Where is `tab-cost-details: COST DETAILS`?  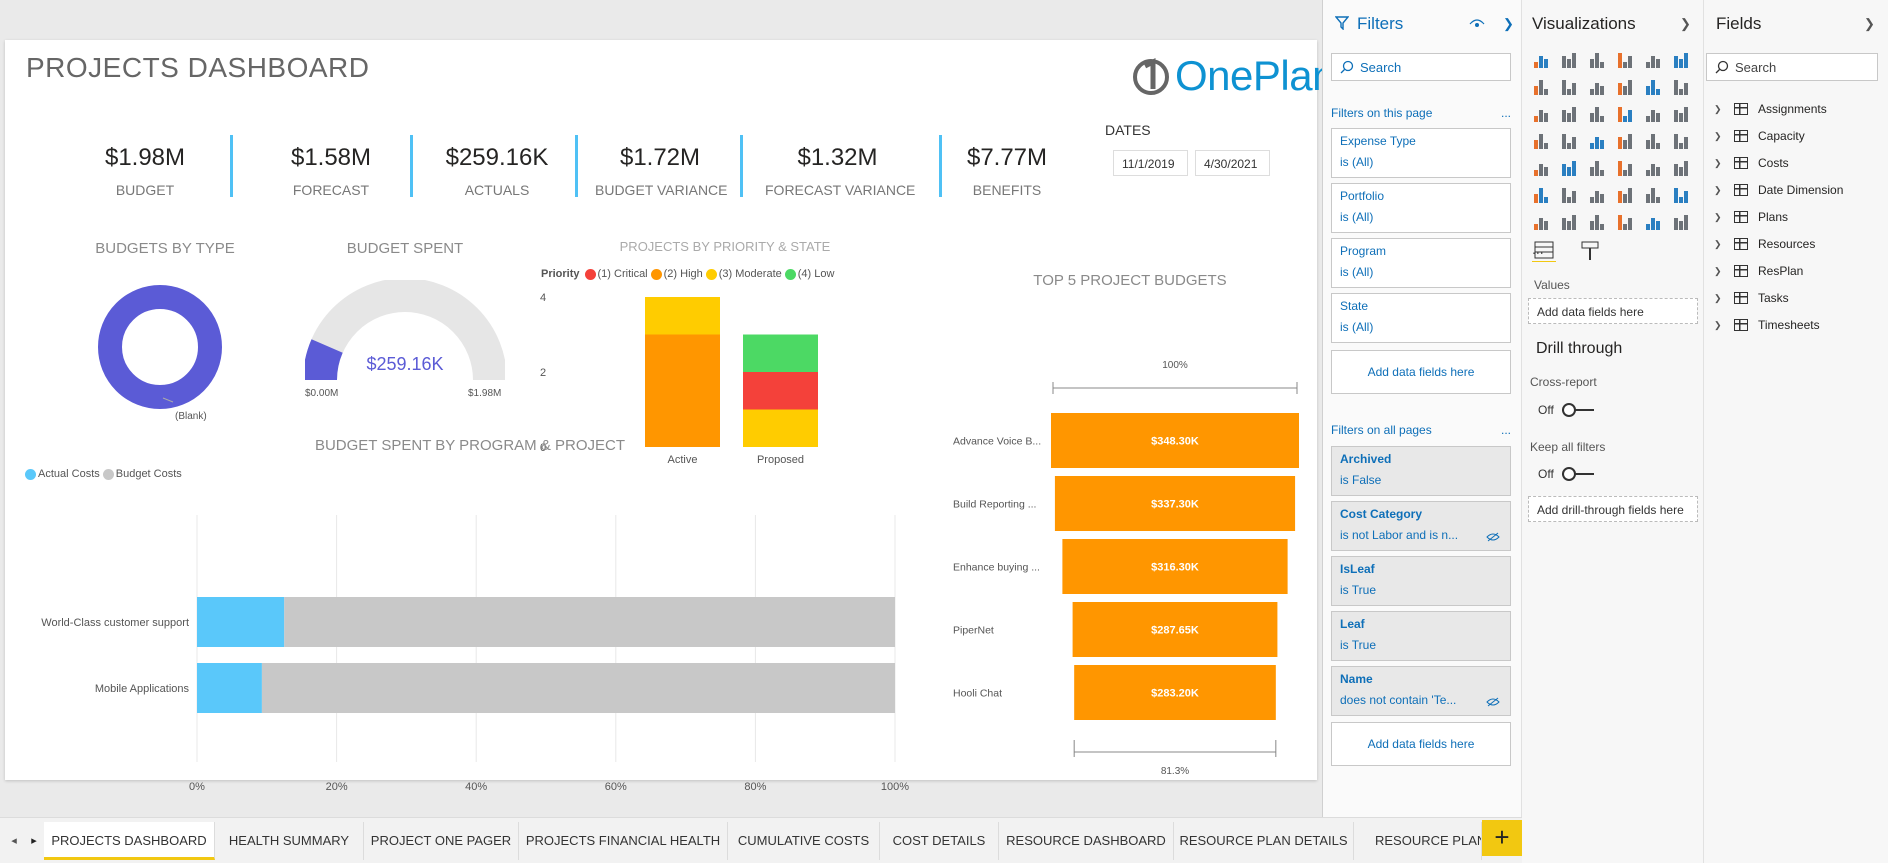 tab-cost-details: COST DETAILS is located at coordinates (939, 841).